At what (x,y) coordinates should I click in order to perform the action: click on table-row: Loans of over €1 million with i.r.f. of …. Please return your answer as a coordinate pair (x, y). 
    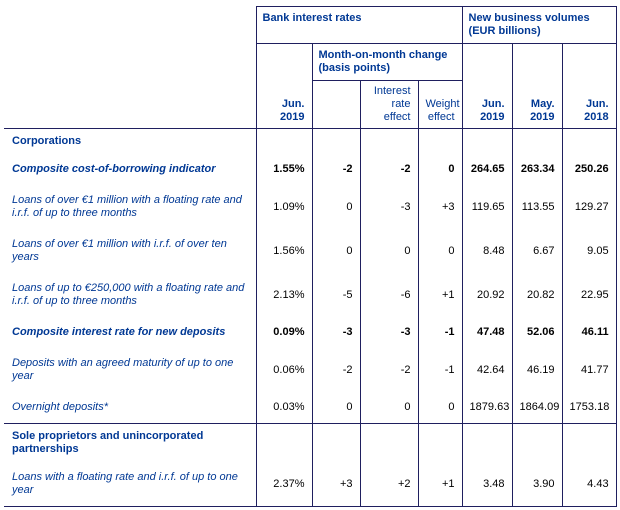
    Looking at the image, I should click on (310, 251).